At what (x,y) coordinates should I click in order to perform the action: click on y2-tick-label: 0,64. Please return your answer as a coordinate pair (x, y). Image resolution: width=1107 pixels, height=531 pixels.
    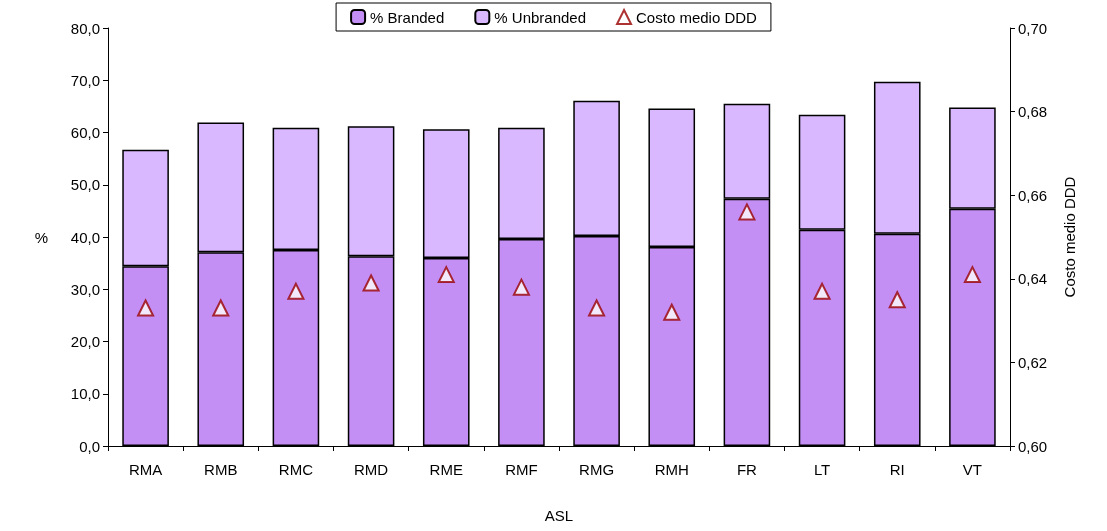
    Looking at the image, I should click on (1033, 279).